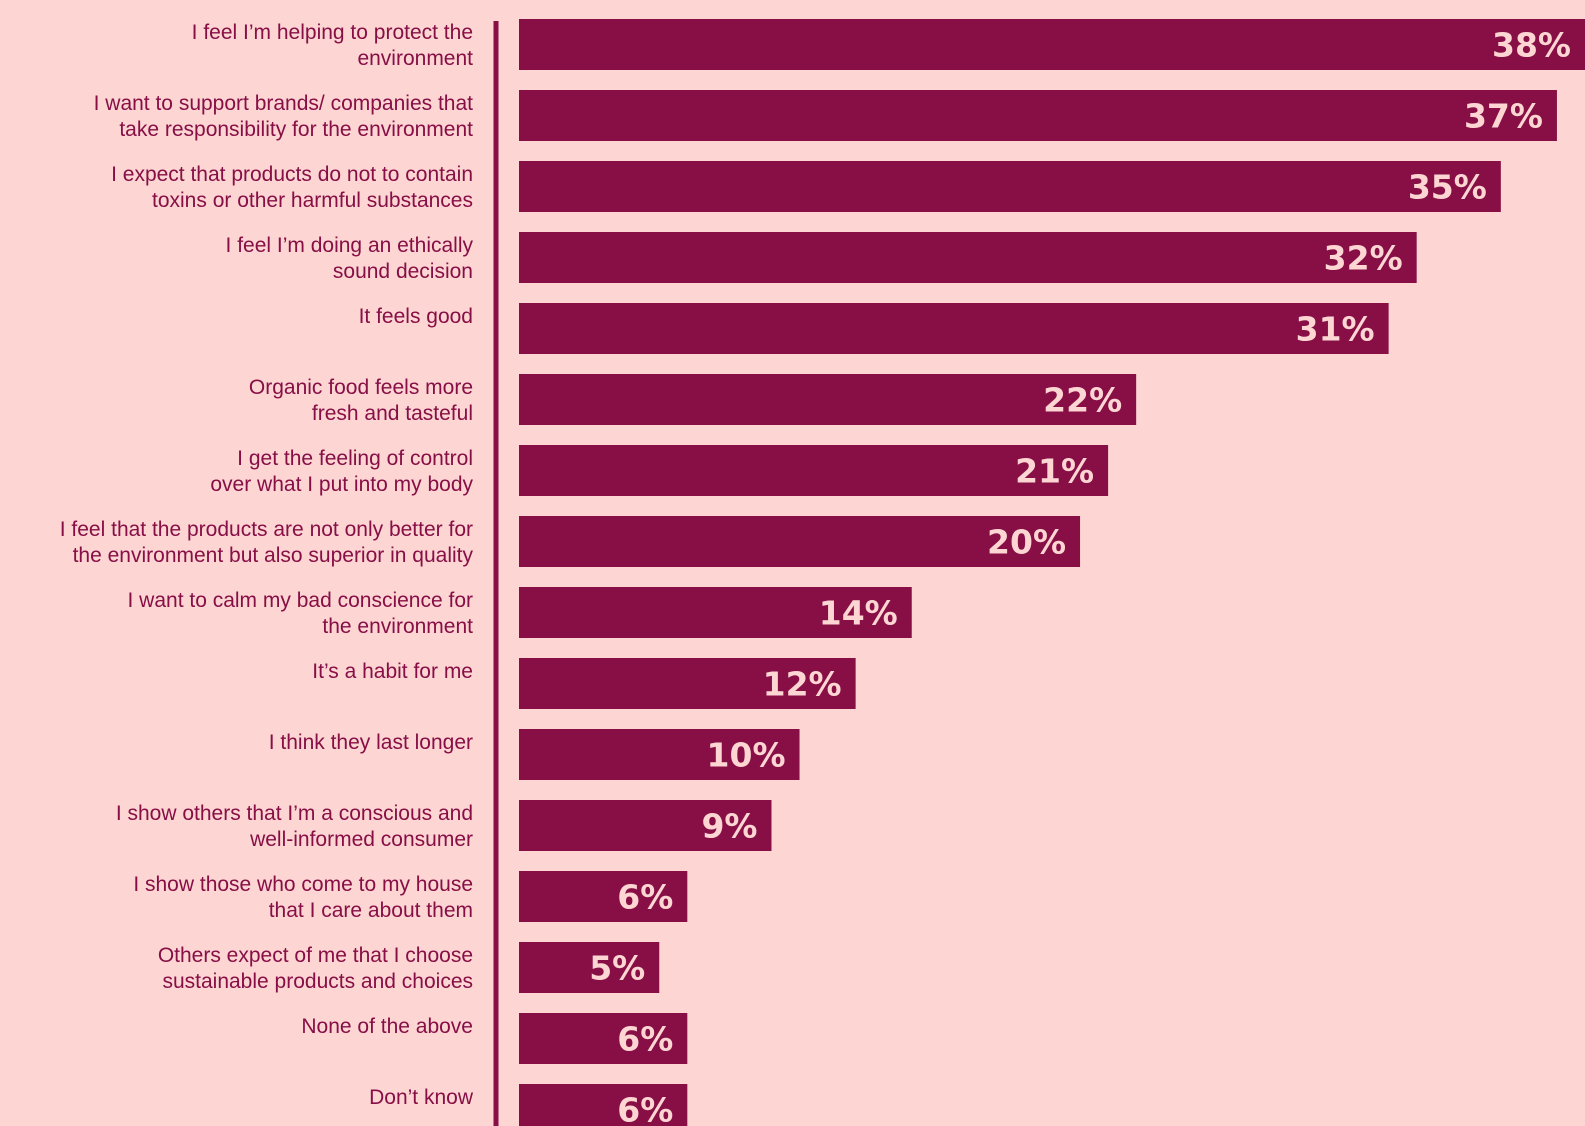 This screenshot has height=1126, width=1585. Describe the element at coordinates (1447, 187) in the screenshot. I see `value-label: 35%` at that location.